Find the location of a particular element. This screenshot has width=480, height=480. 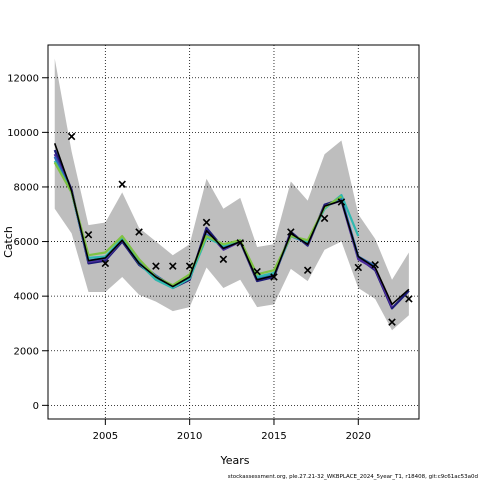

x-tick-label: 2020 is located at coordinates (358, 436).